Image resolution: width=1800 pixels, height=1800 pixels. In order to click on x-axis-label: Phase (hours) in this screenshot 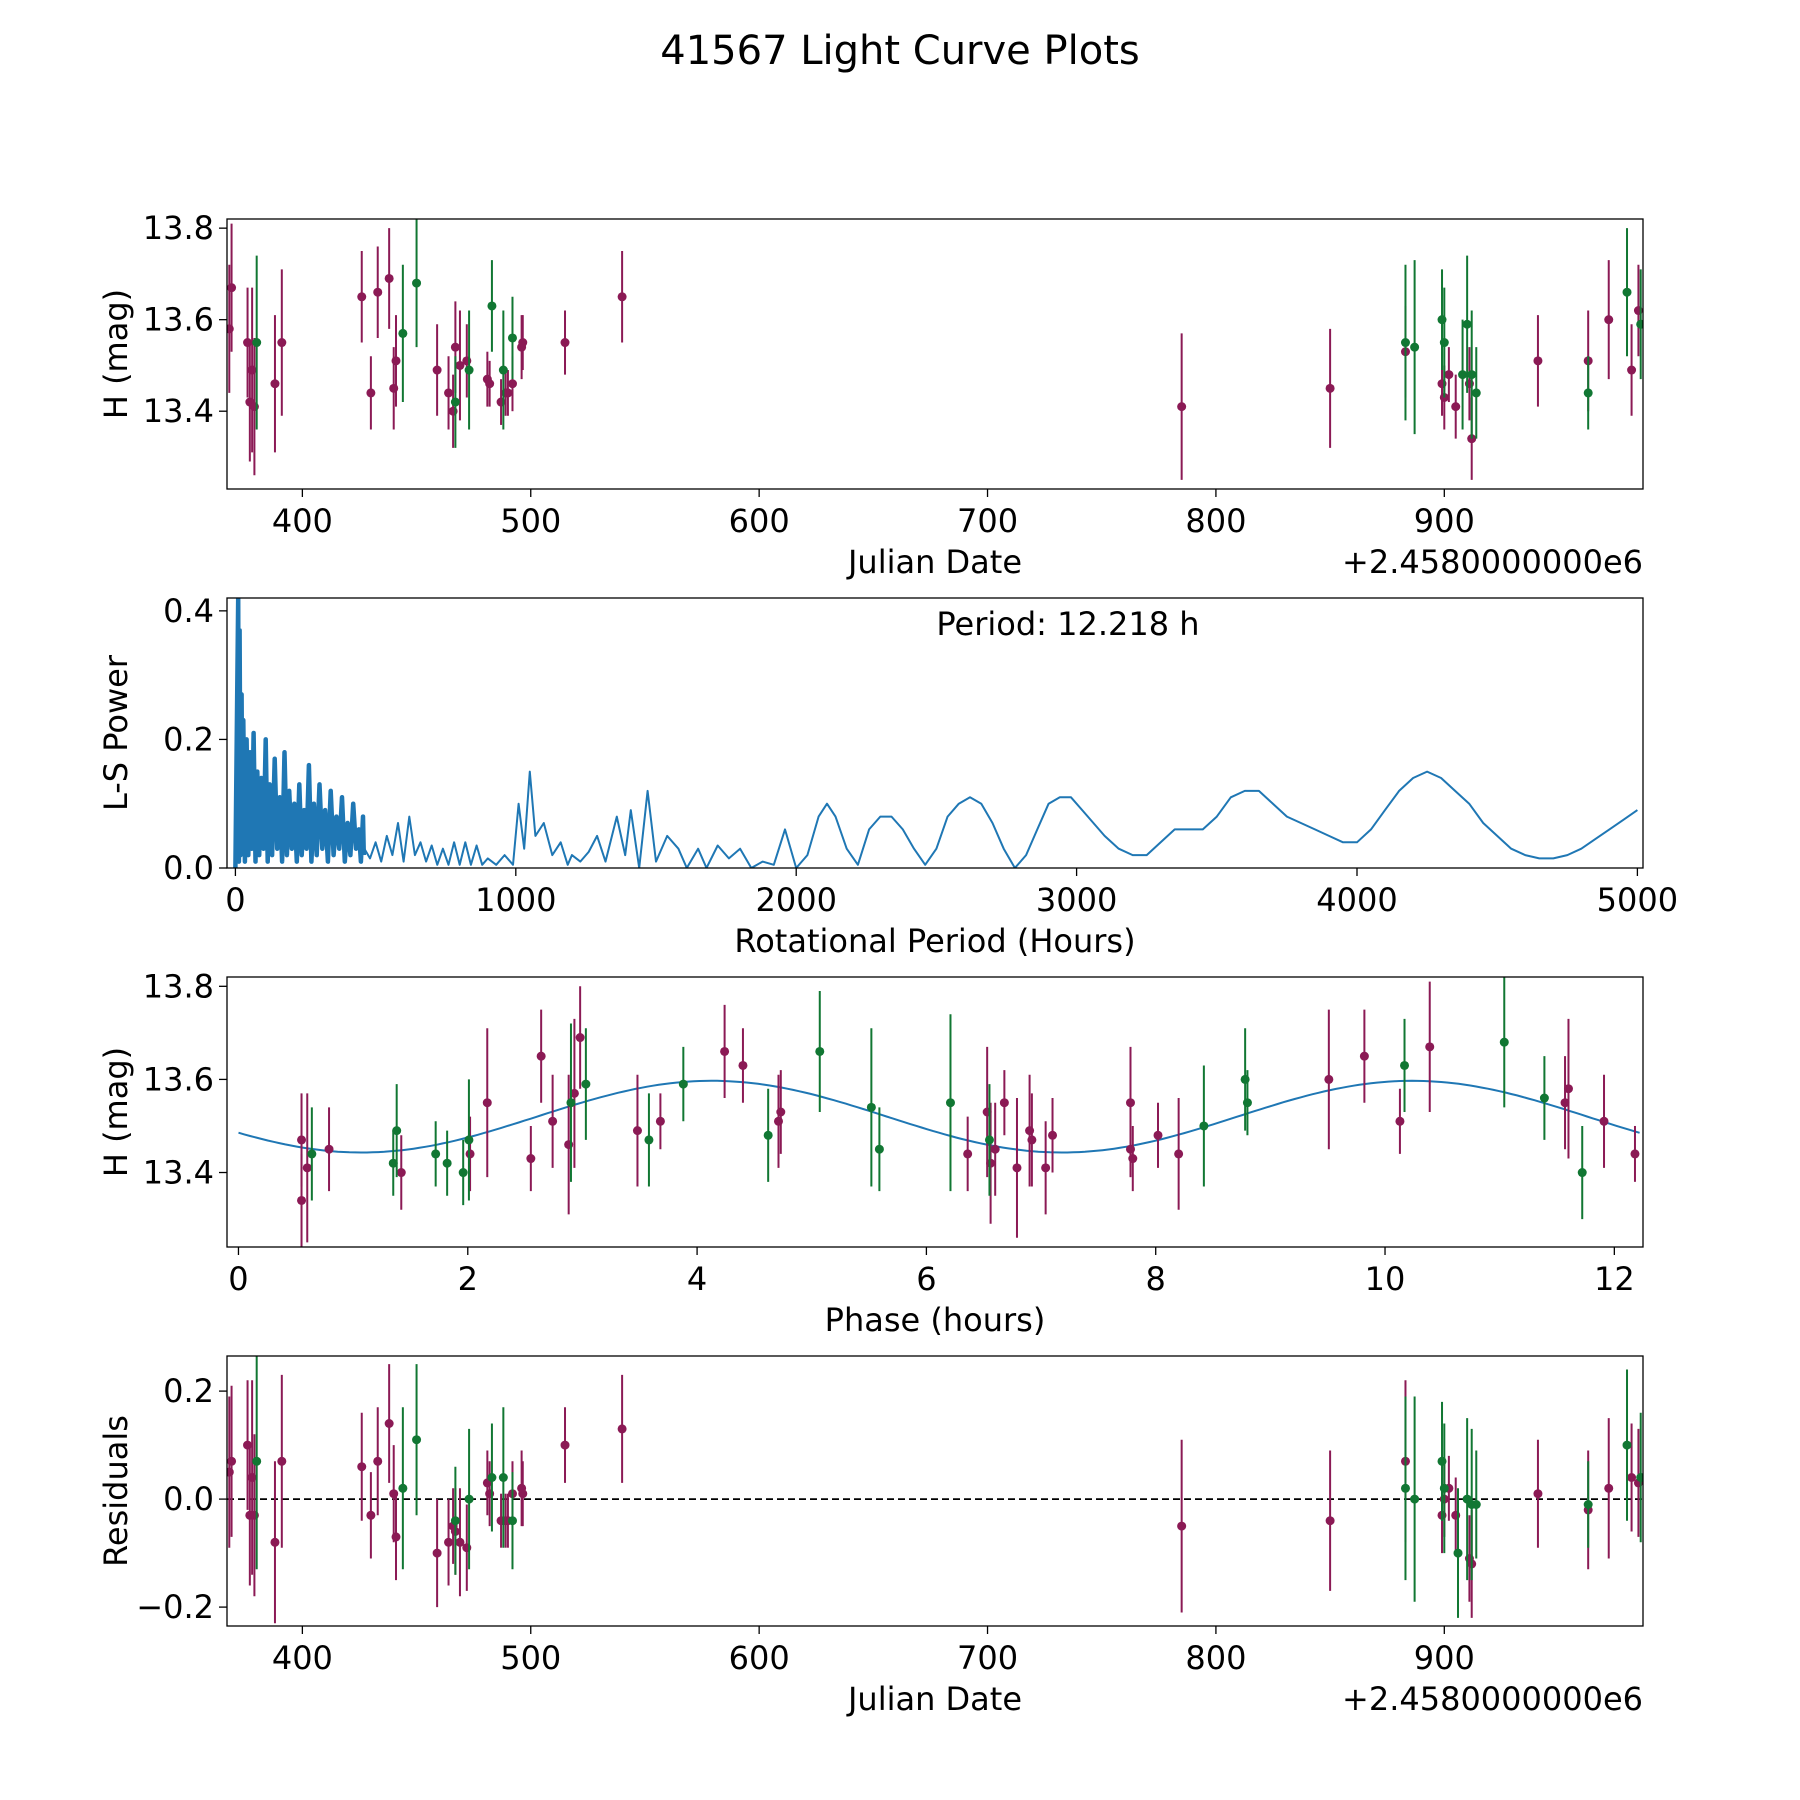, I will do `click(935, 1320)`.